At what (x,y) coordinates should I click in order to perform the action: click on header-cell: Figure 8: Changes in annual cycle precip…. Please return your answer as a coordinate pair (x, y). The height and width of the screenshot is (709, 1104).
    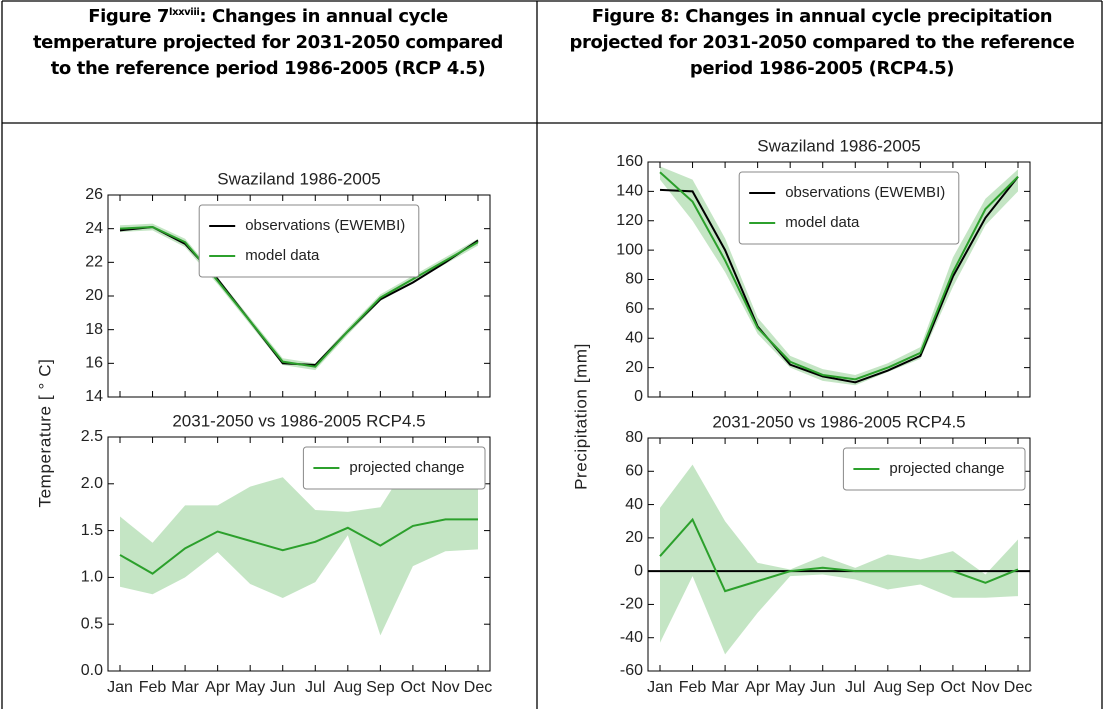
    Looking at the image, I should click on (822, 43).